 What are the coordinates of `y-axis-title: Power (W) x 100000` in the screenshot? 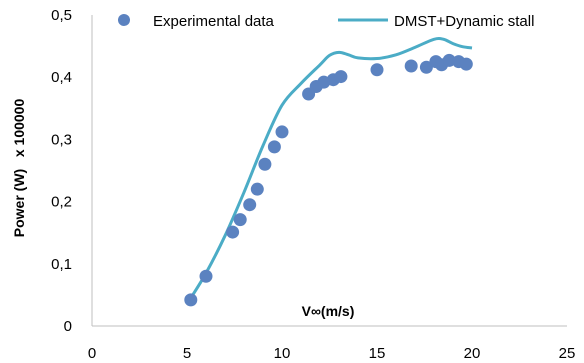 It's located at (19, 168).